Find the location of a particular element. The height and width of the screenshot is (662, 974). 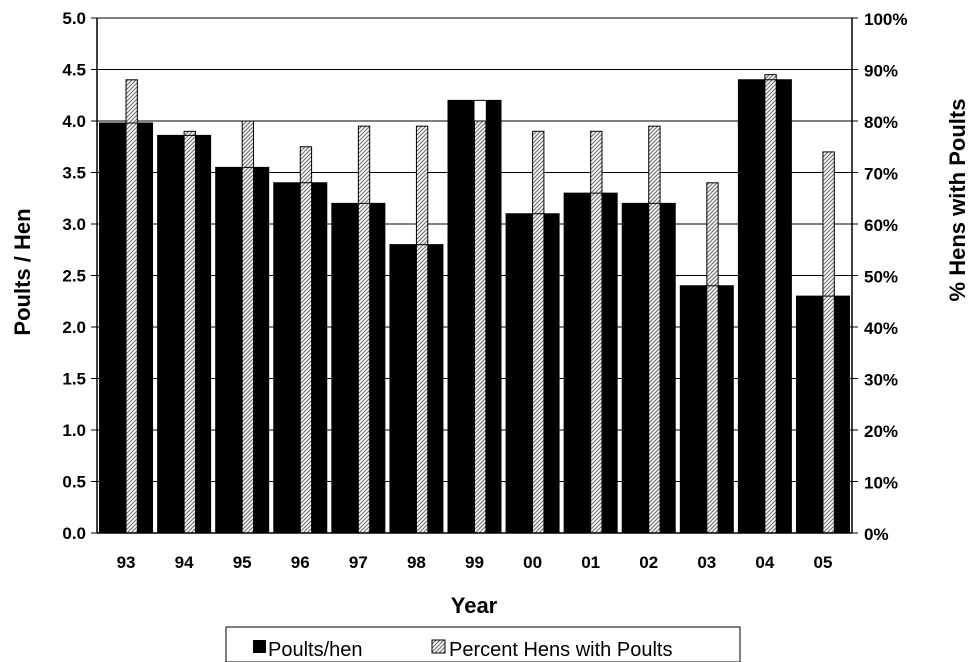

y2-tick-label: 0% is located at coordinates (876, 534).